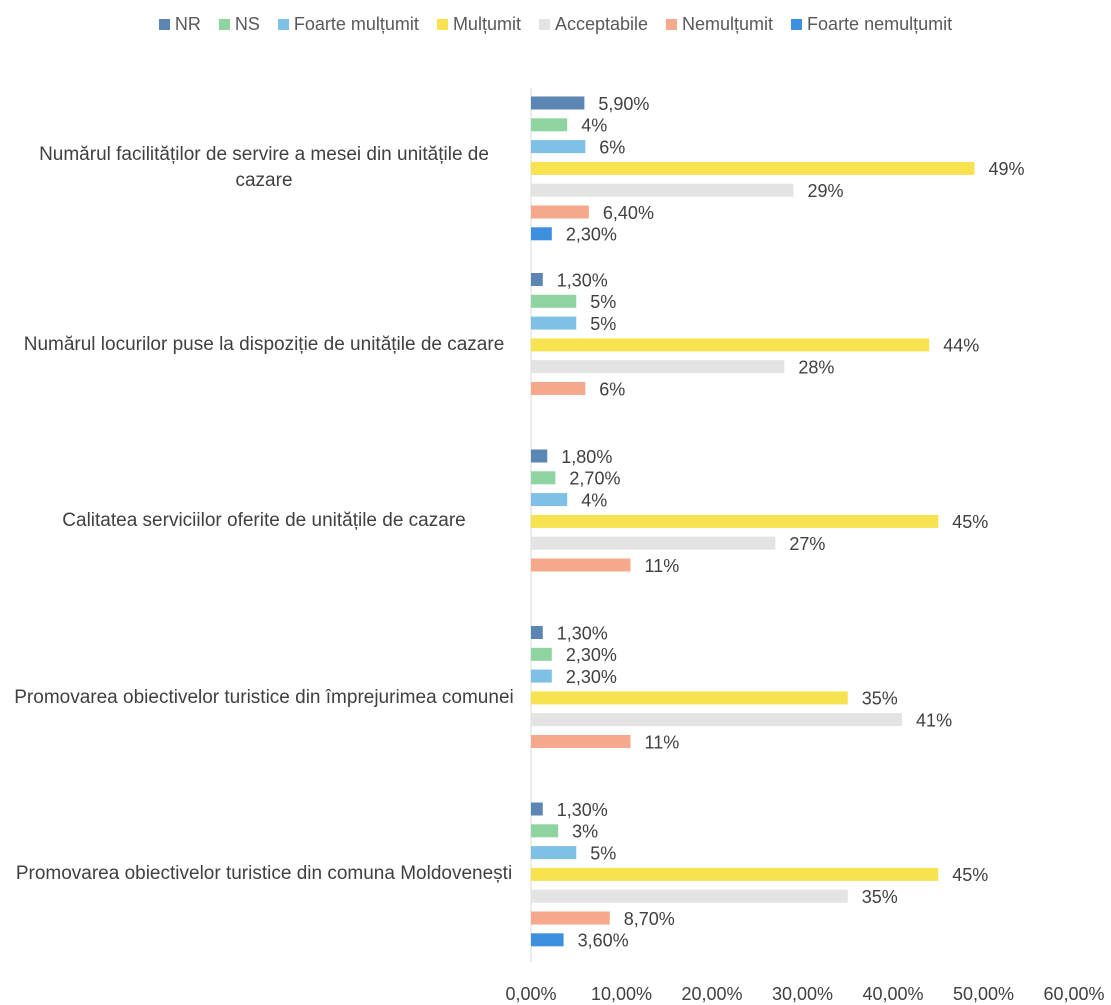  Describe the element at coordinates (594, 479) in the screenshot. I see `data-label: 2,70%` at that location.